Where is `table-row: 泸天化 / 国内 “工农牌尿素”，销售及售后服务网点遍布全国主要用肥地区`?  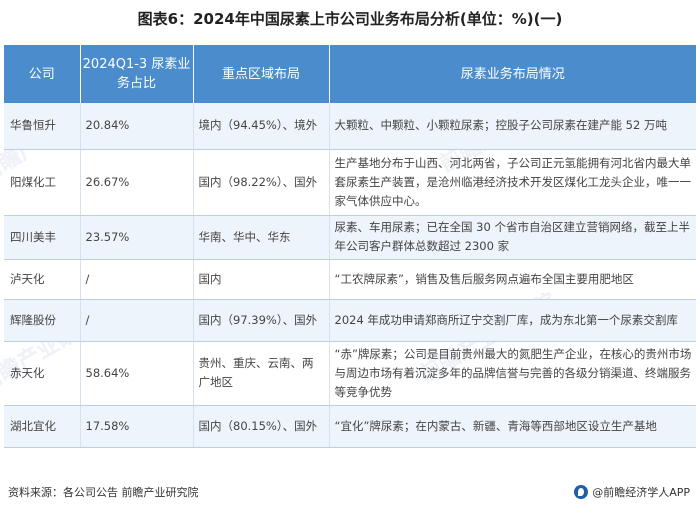 table-row: 泸天化 / 国内 “工农牌尿素”，销售及售后服务网点遍布全国主要用肥地区 is located at coordinates (350, 279).